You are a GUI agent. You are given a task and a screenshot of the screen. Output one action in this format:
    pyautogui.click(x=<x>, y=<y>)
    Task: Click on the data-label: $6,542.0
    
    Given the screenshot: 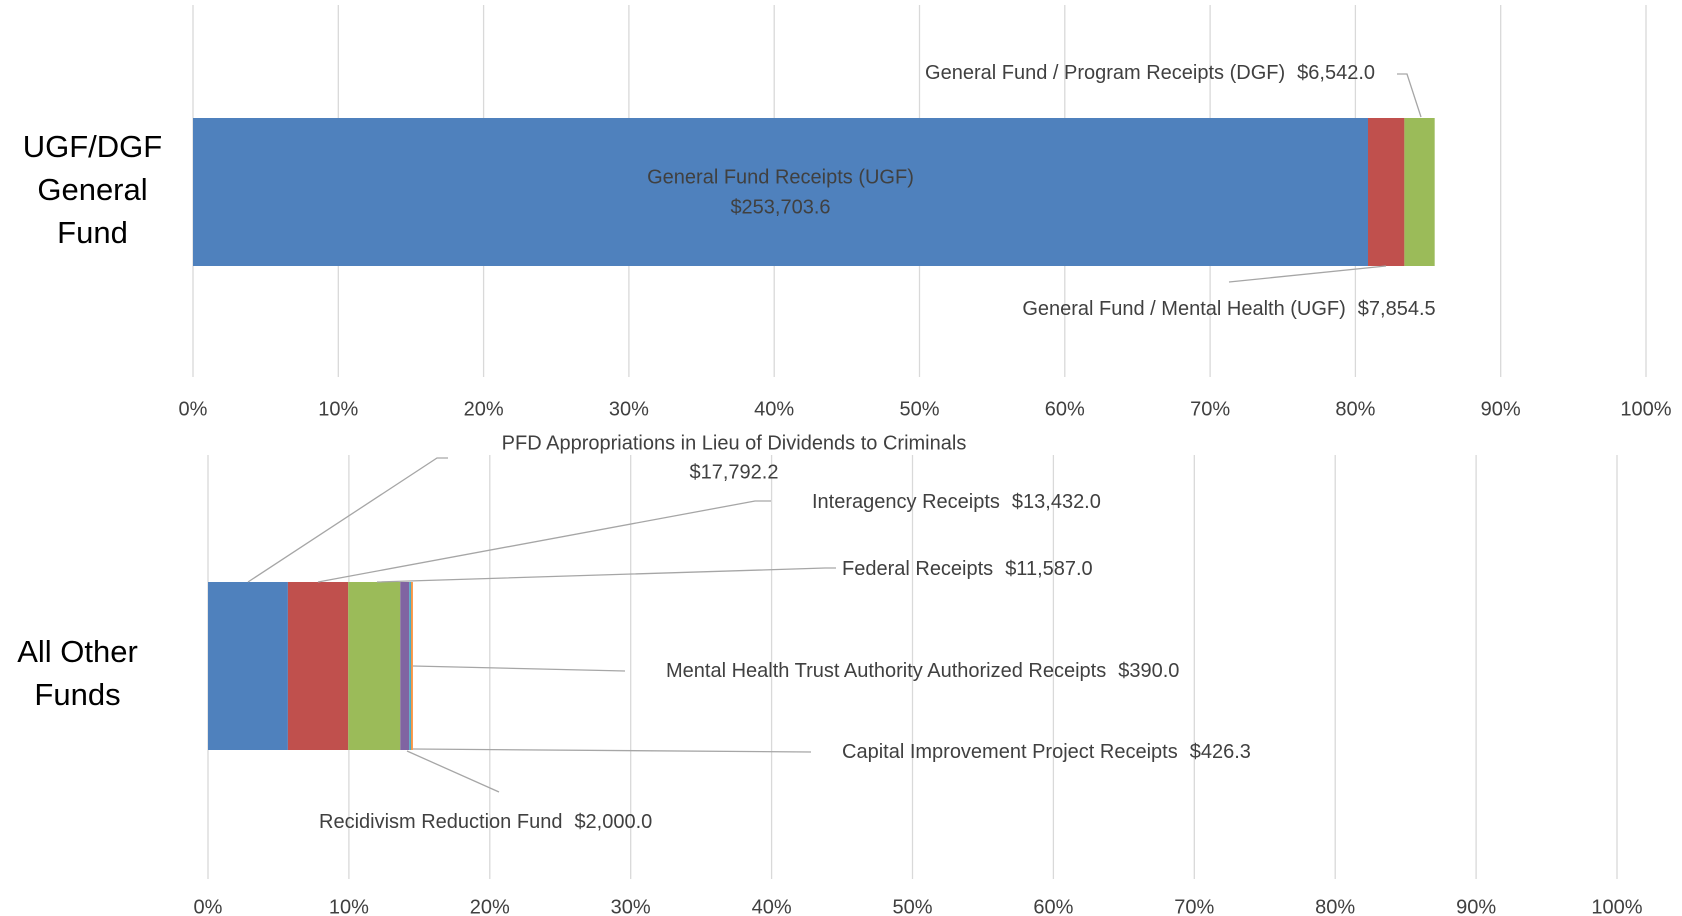 What is the action you would take?
    pyautogui.click(x=1336, y=73)
    